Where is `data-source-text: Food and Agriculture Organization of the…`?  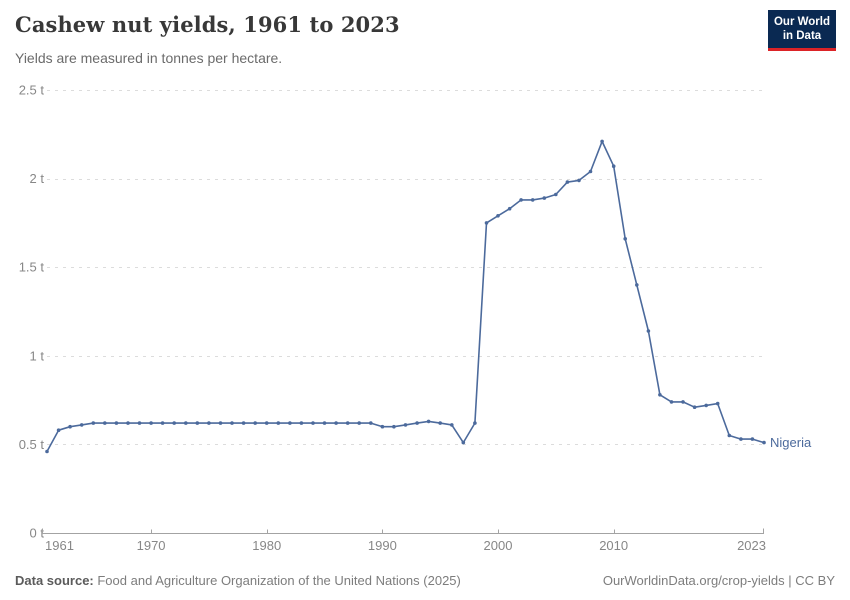
data-source-text: Food and Agriculture Organization of the… is located at coordinates (277, 580).